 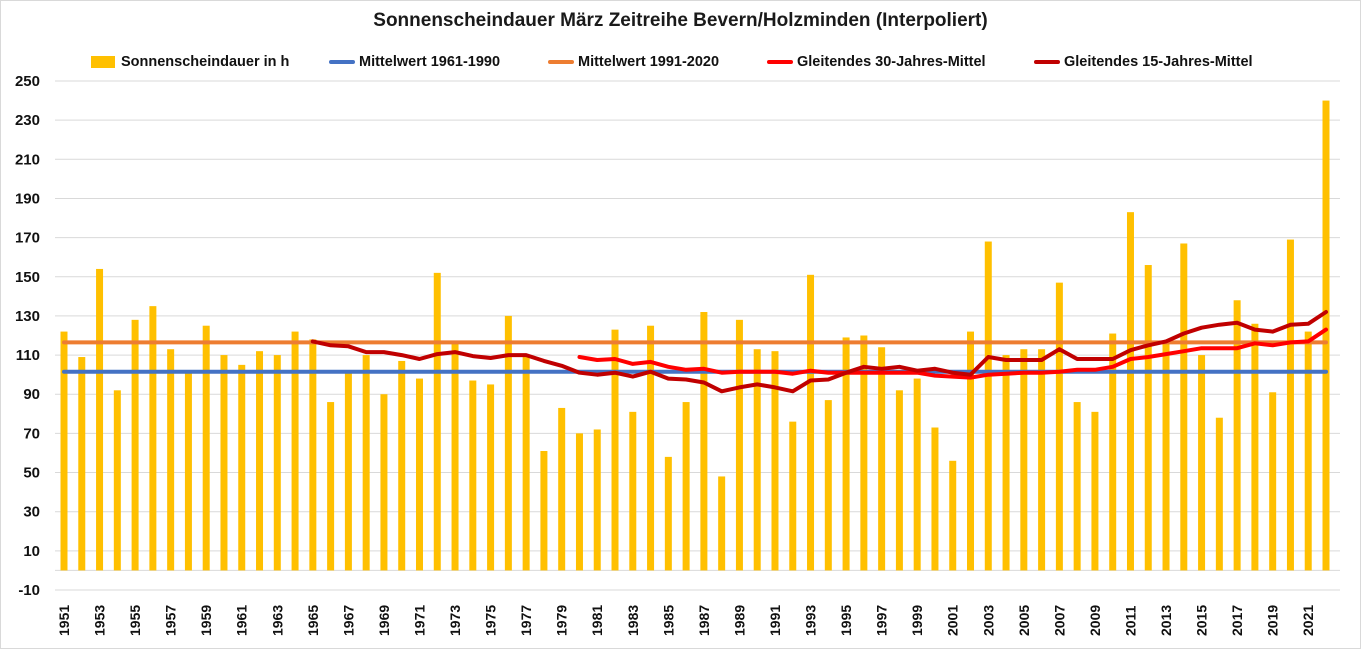 I want to click on x-tick-label: 1957, so click(x=171, y=620).